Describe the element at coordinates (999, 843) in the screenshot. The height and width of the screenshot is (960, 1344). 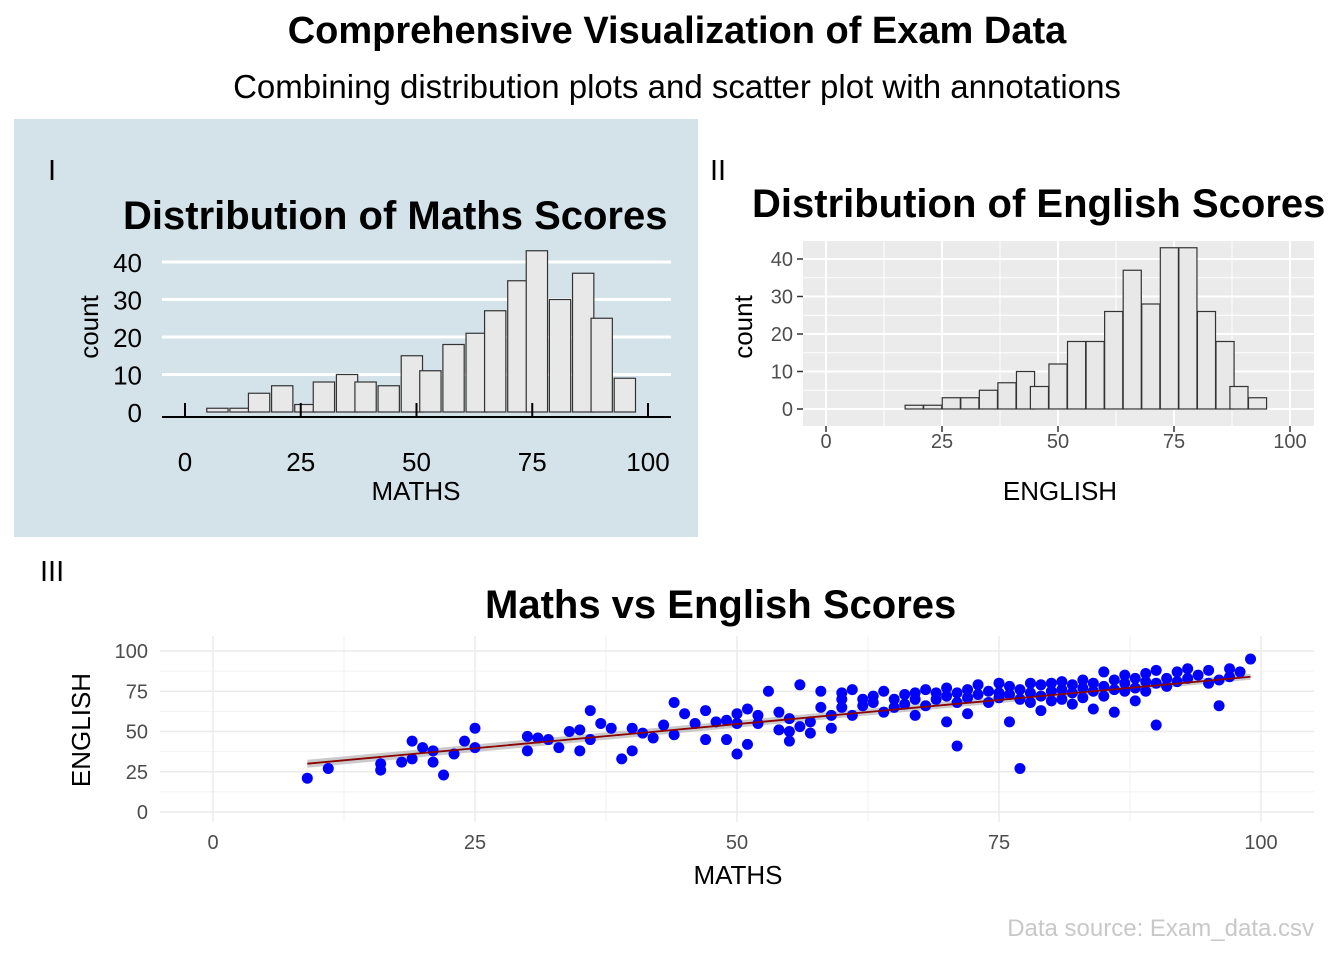
I see `scatter-x-tick-label: 75` at that location.